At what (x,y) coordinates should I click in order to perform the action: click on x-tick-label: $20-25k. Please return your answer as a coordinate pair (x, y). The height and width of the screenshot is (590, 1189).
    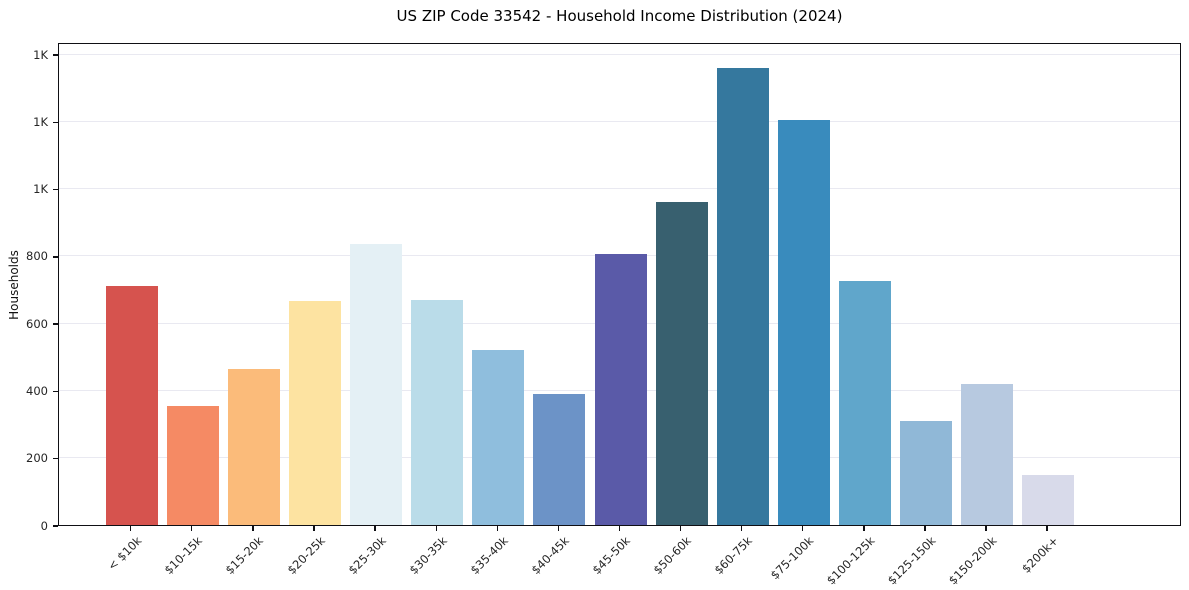
    Looking at the image, I should click on (306, 555).